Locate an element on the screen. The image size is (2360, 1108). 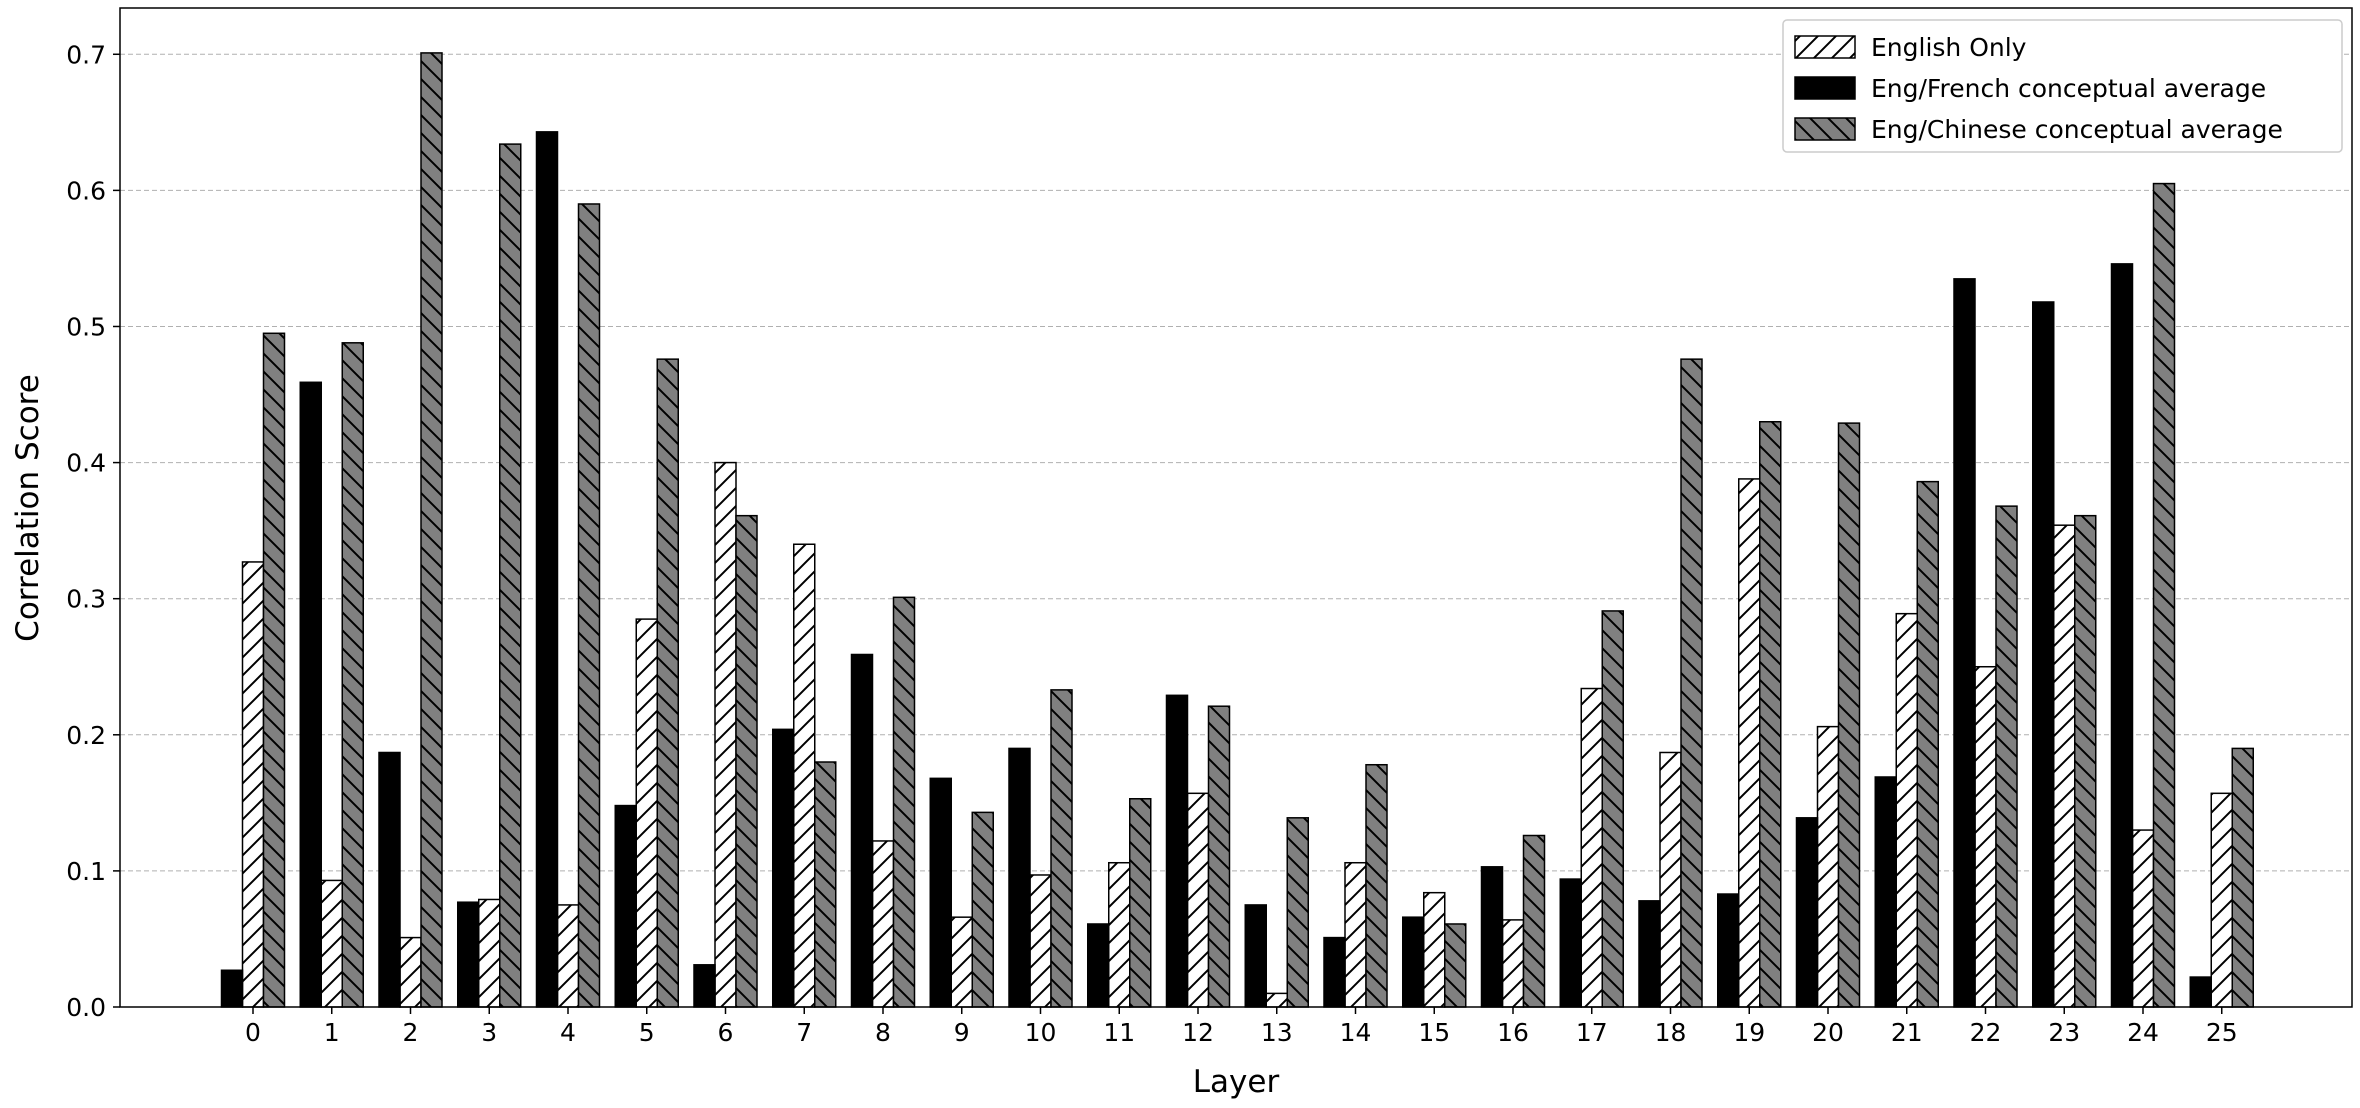
x-tick-label: 7 is located at coordinates (804, 1032).